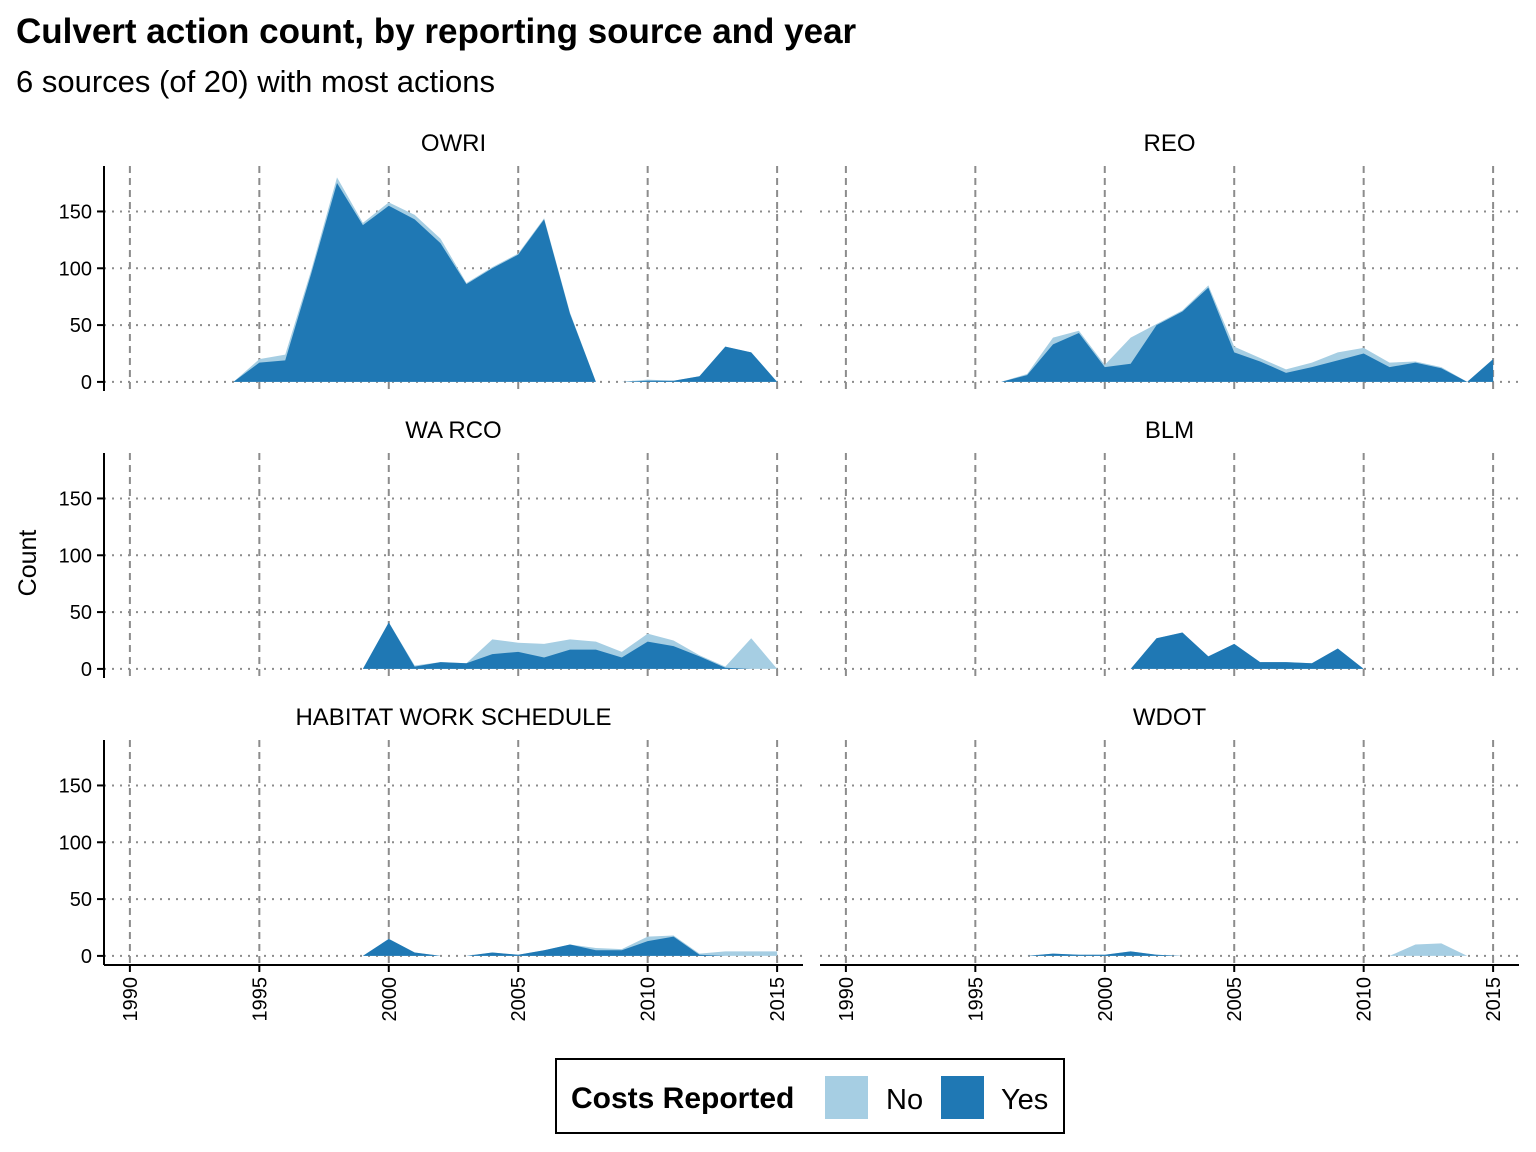 The image size is (1536, 1152). Describe the element at coordinates (453, 143) in the screenshot. I see `panel-title: OWRI` at that location.